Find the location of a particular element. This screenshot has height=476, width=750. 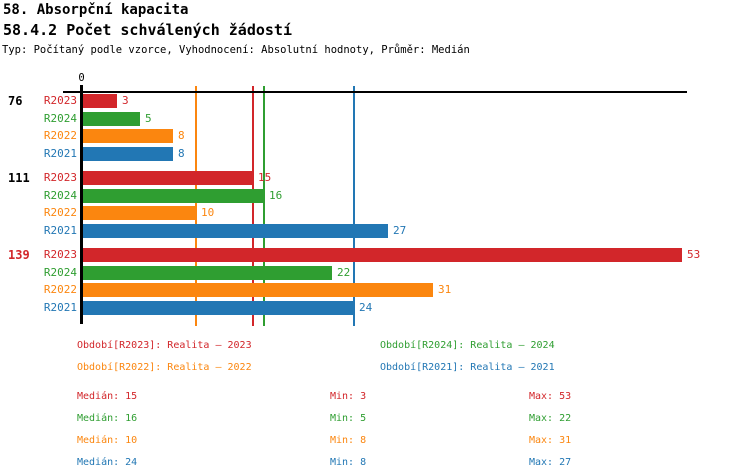

bar-value-label: 24 is located at coordinates (366, 307).